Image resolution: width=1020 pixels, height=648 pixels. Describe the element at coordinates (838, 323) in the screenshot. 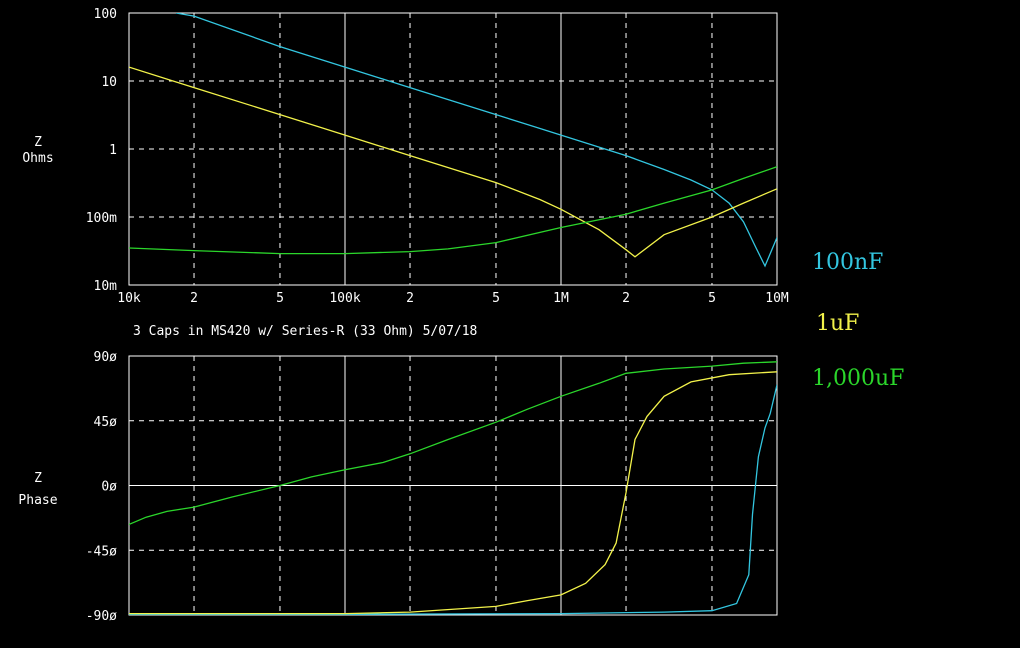

I see `legend-1uF: 1uF` at that location.